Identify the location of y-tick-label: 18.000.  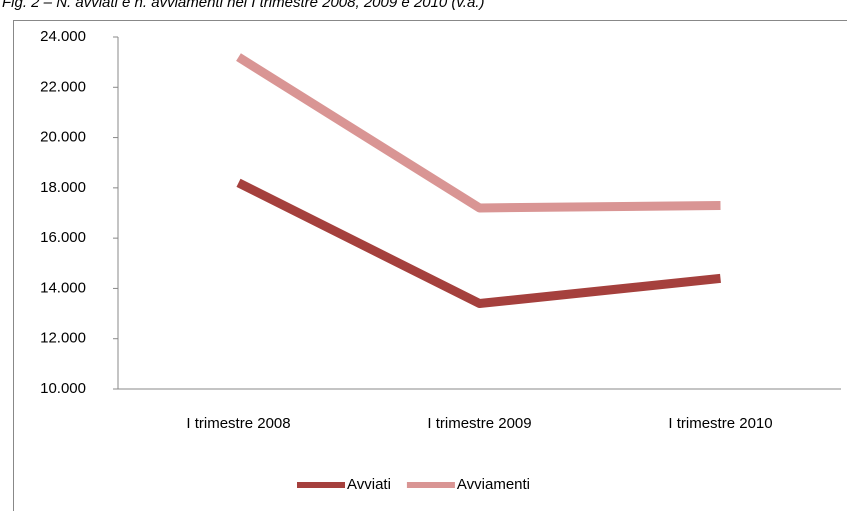
(63, 187).